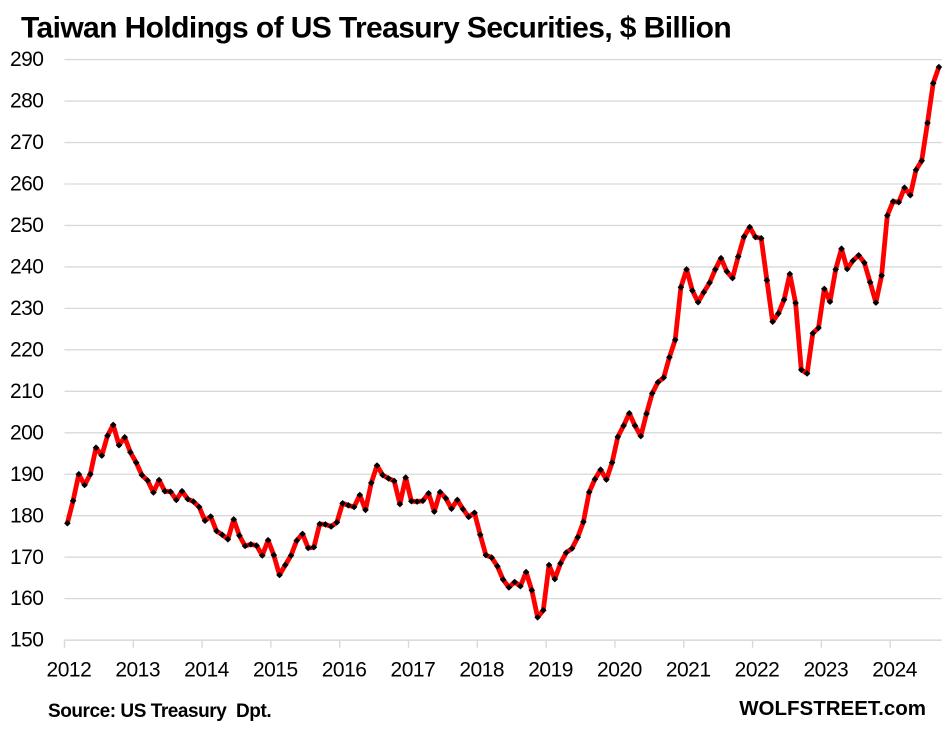 Image resolution: width=951 pixels, height=733 pixels. Describe the element at coordinates (27, 225) in the screenshot. I see `svg-text: 250` at that location.